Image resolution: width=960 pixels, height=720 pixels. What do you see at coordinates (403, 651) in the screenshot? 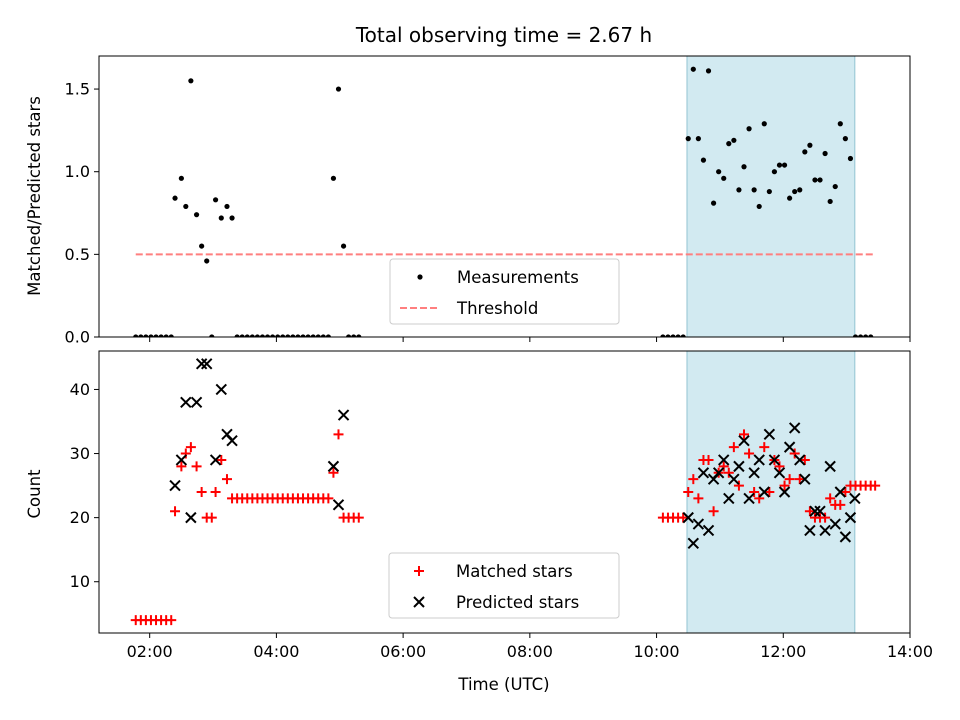
I see `x-tick-label: 06:00` at bounding box center [403, 651].